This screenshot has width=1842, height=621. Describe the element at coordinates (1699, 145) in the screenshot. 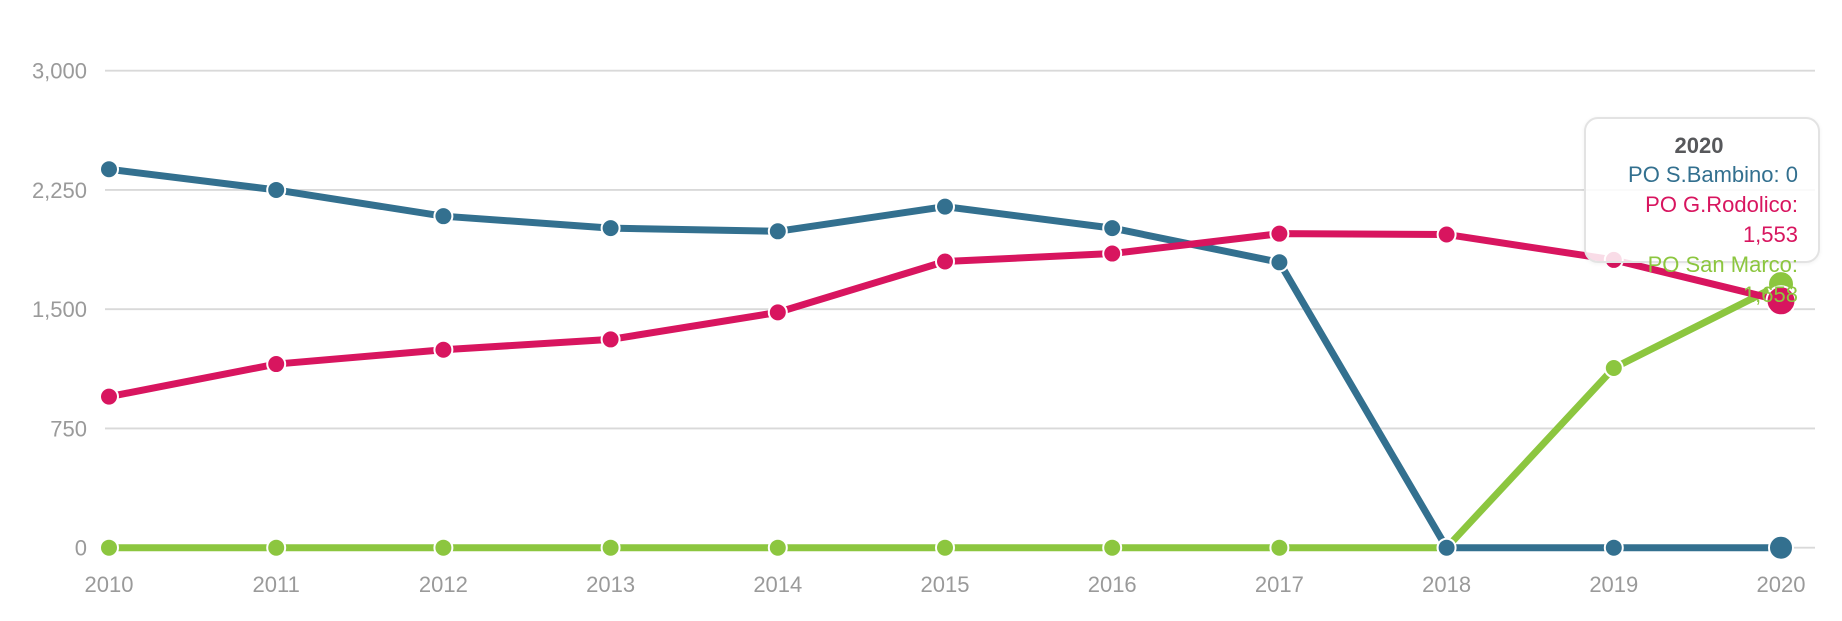

I see `tooltip-title: 2020` at that location.